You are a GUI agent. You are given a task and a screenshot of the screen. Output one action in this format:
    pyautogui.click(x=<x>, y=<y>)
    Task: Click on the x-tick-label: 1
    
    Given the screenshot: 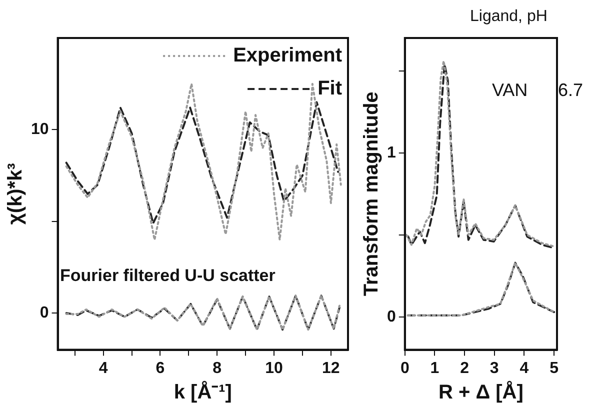 What is the action you would take?
    pyautogui.click(x=435, y=368)
    